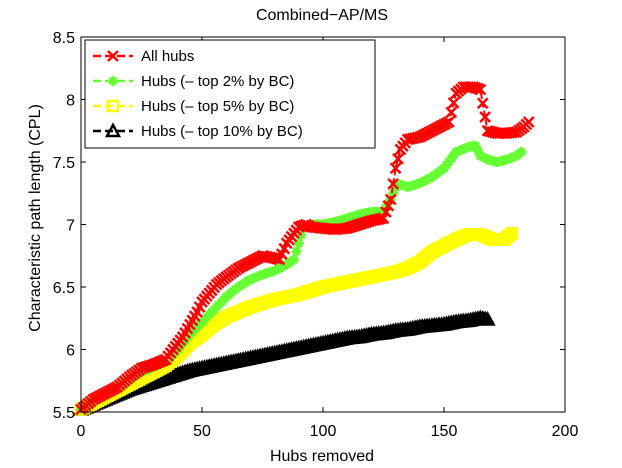 The width and height of the screenshot is (622, 468). Describe the element at coordinates (217, 106) in the screenshot. I see `legend-label: Hubs (– top 5% by BC)` at that location.